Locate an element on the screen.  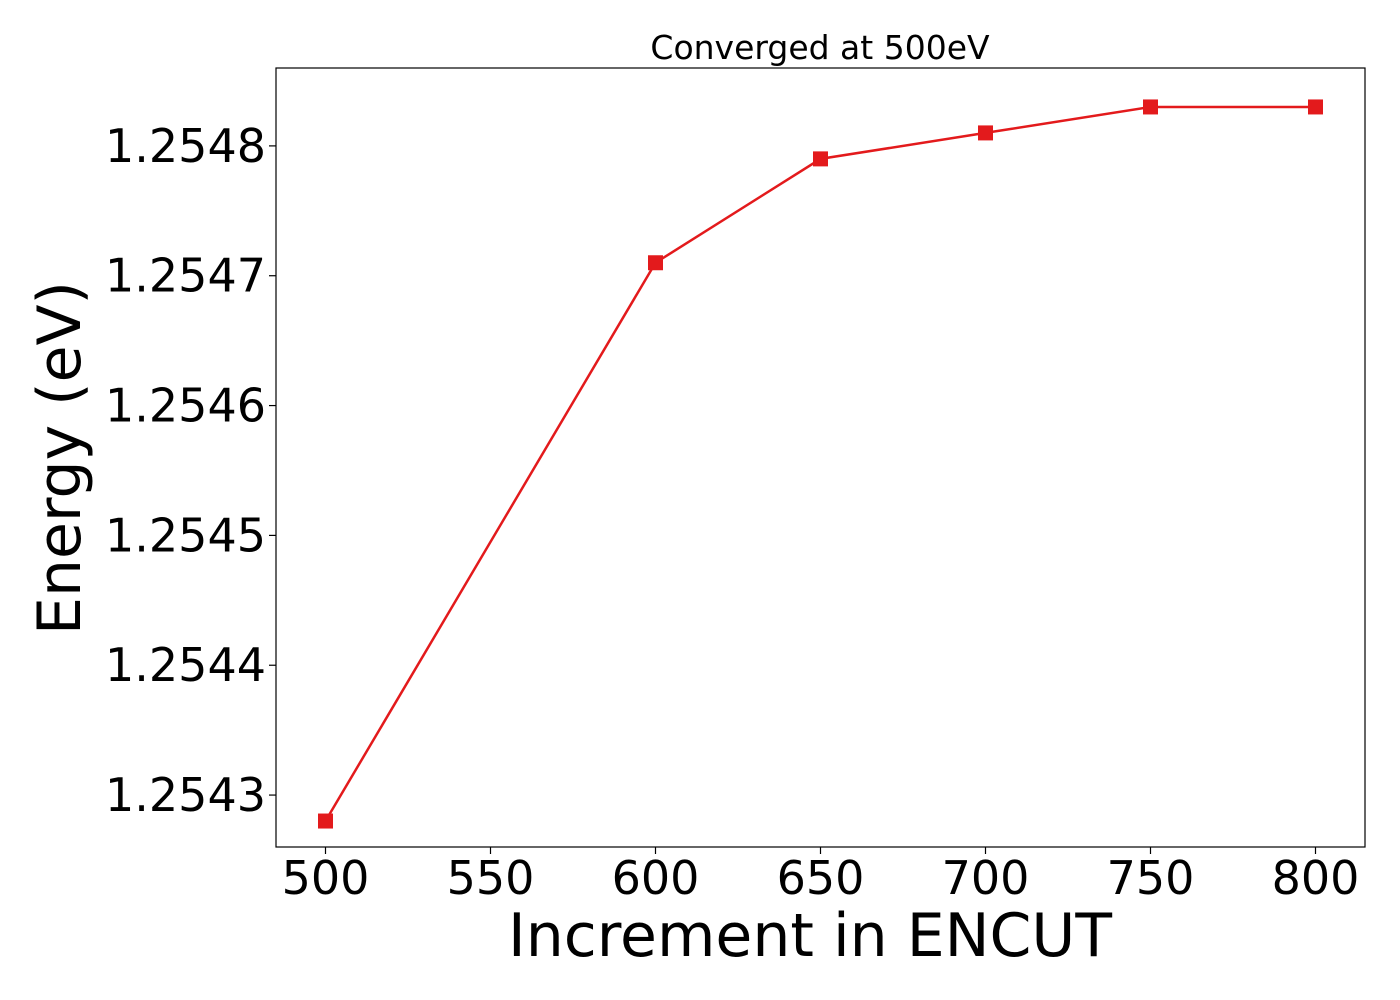
x-axis-label: Increment in ENCUT is located at coordinates (810, 936).